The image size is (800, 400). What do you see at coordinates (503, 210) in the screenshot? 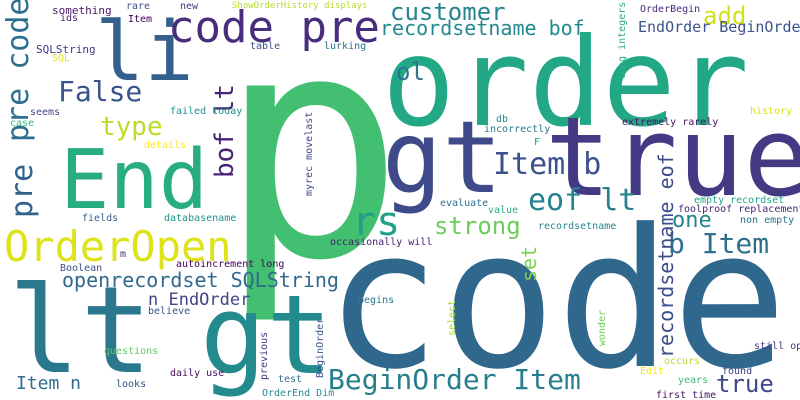
I see `word-value: value` at bounding box center [503, 210].